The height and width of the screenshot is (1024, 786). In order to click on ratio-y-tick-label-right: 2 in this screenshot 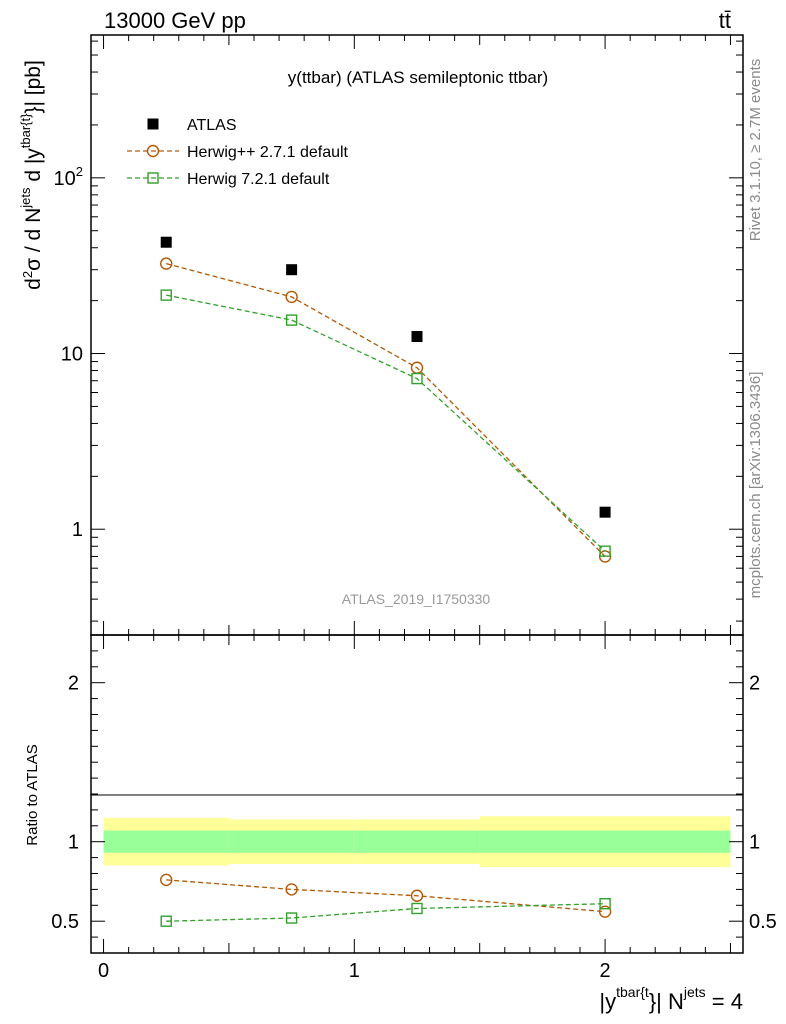, I will do `click(754, 684)`.